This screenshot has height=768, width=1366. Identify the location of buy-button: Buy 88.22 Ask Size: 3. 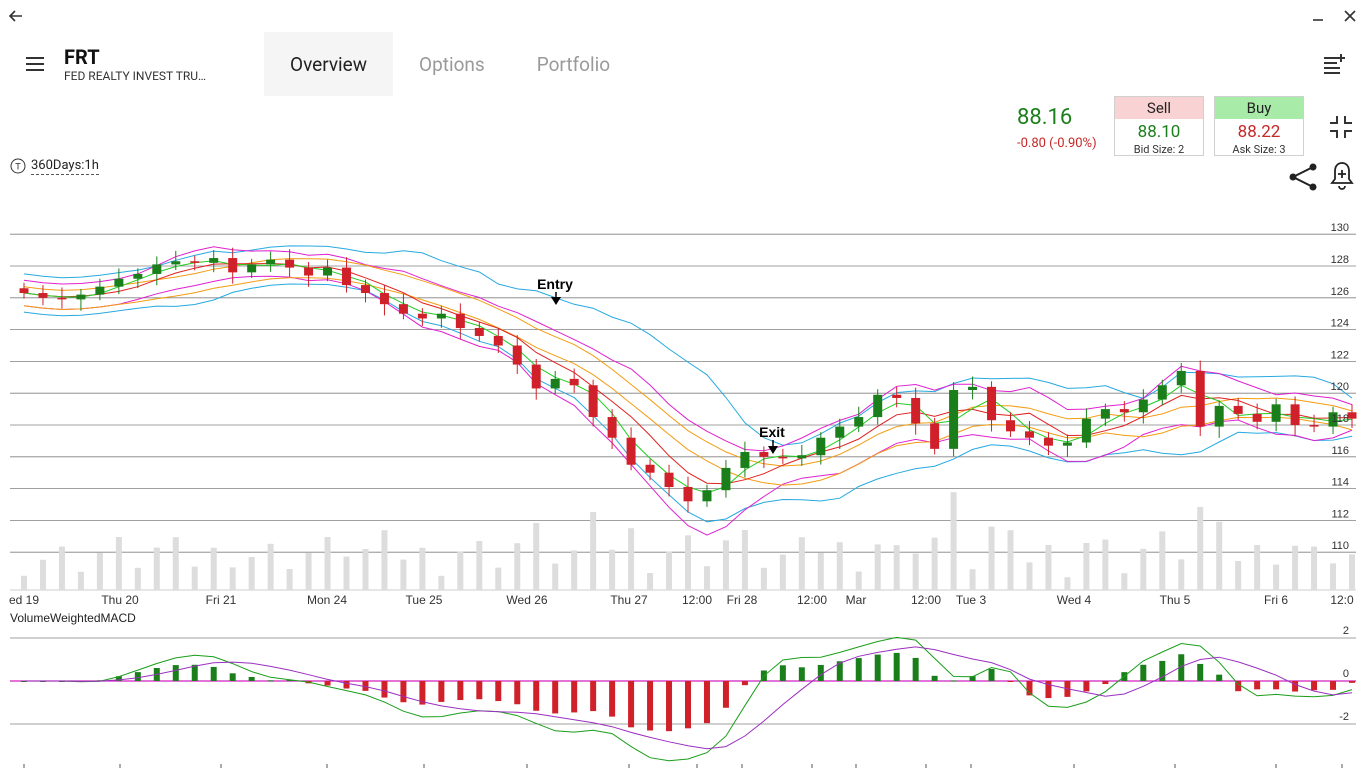
(1259, 126).